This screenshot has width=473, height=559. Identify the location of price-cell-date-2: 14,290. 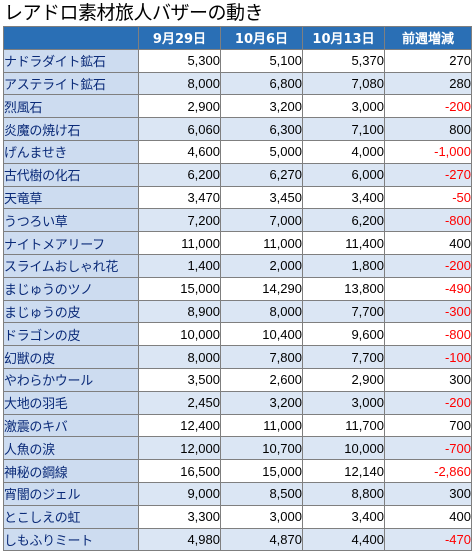
(261, 288).